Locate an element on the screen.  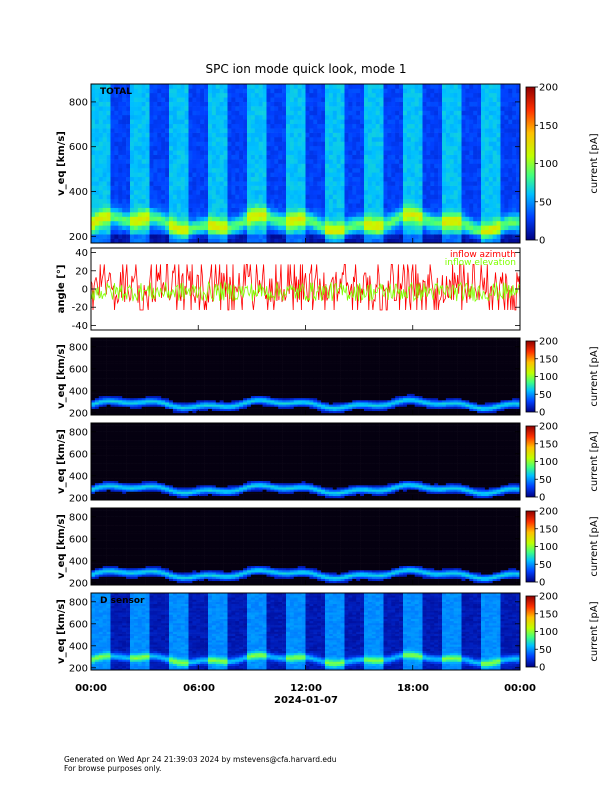
legend-entry: inflow elevation is located at coordinates (480, 263).